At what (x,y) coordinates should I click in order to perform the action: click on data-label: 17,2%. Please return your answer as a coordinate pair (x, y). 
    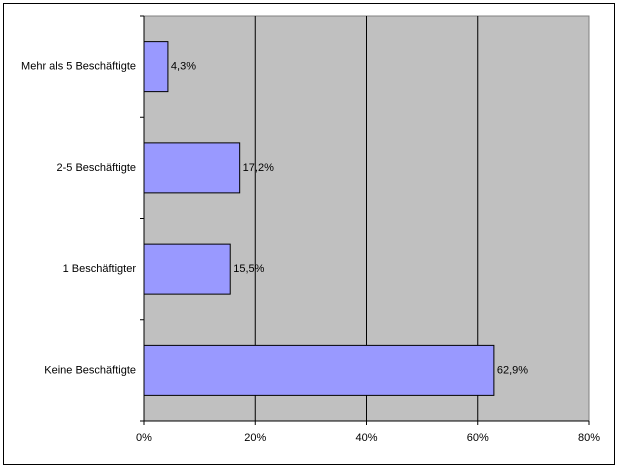
    Looking at the image, I should click on (258, 168).